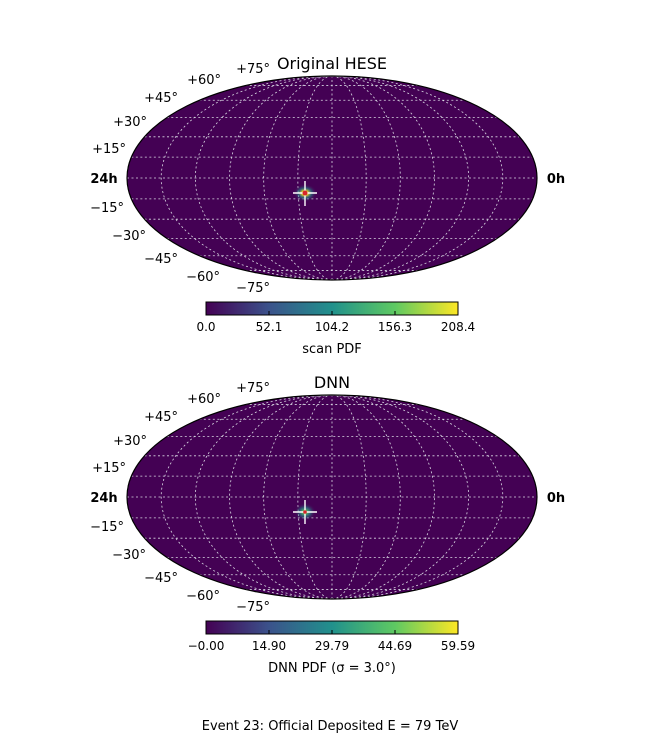 This screenshot has width=648, height=756. Describe the element at coordinates (458, 327) in the screenshot. I see `colorbar-tick: 208.4` at that location.